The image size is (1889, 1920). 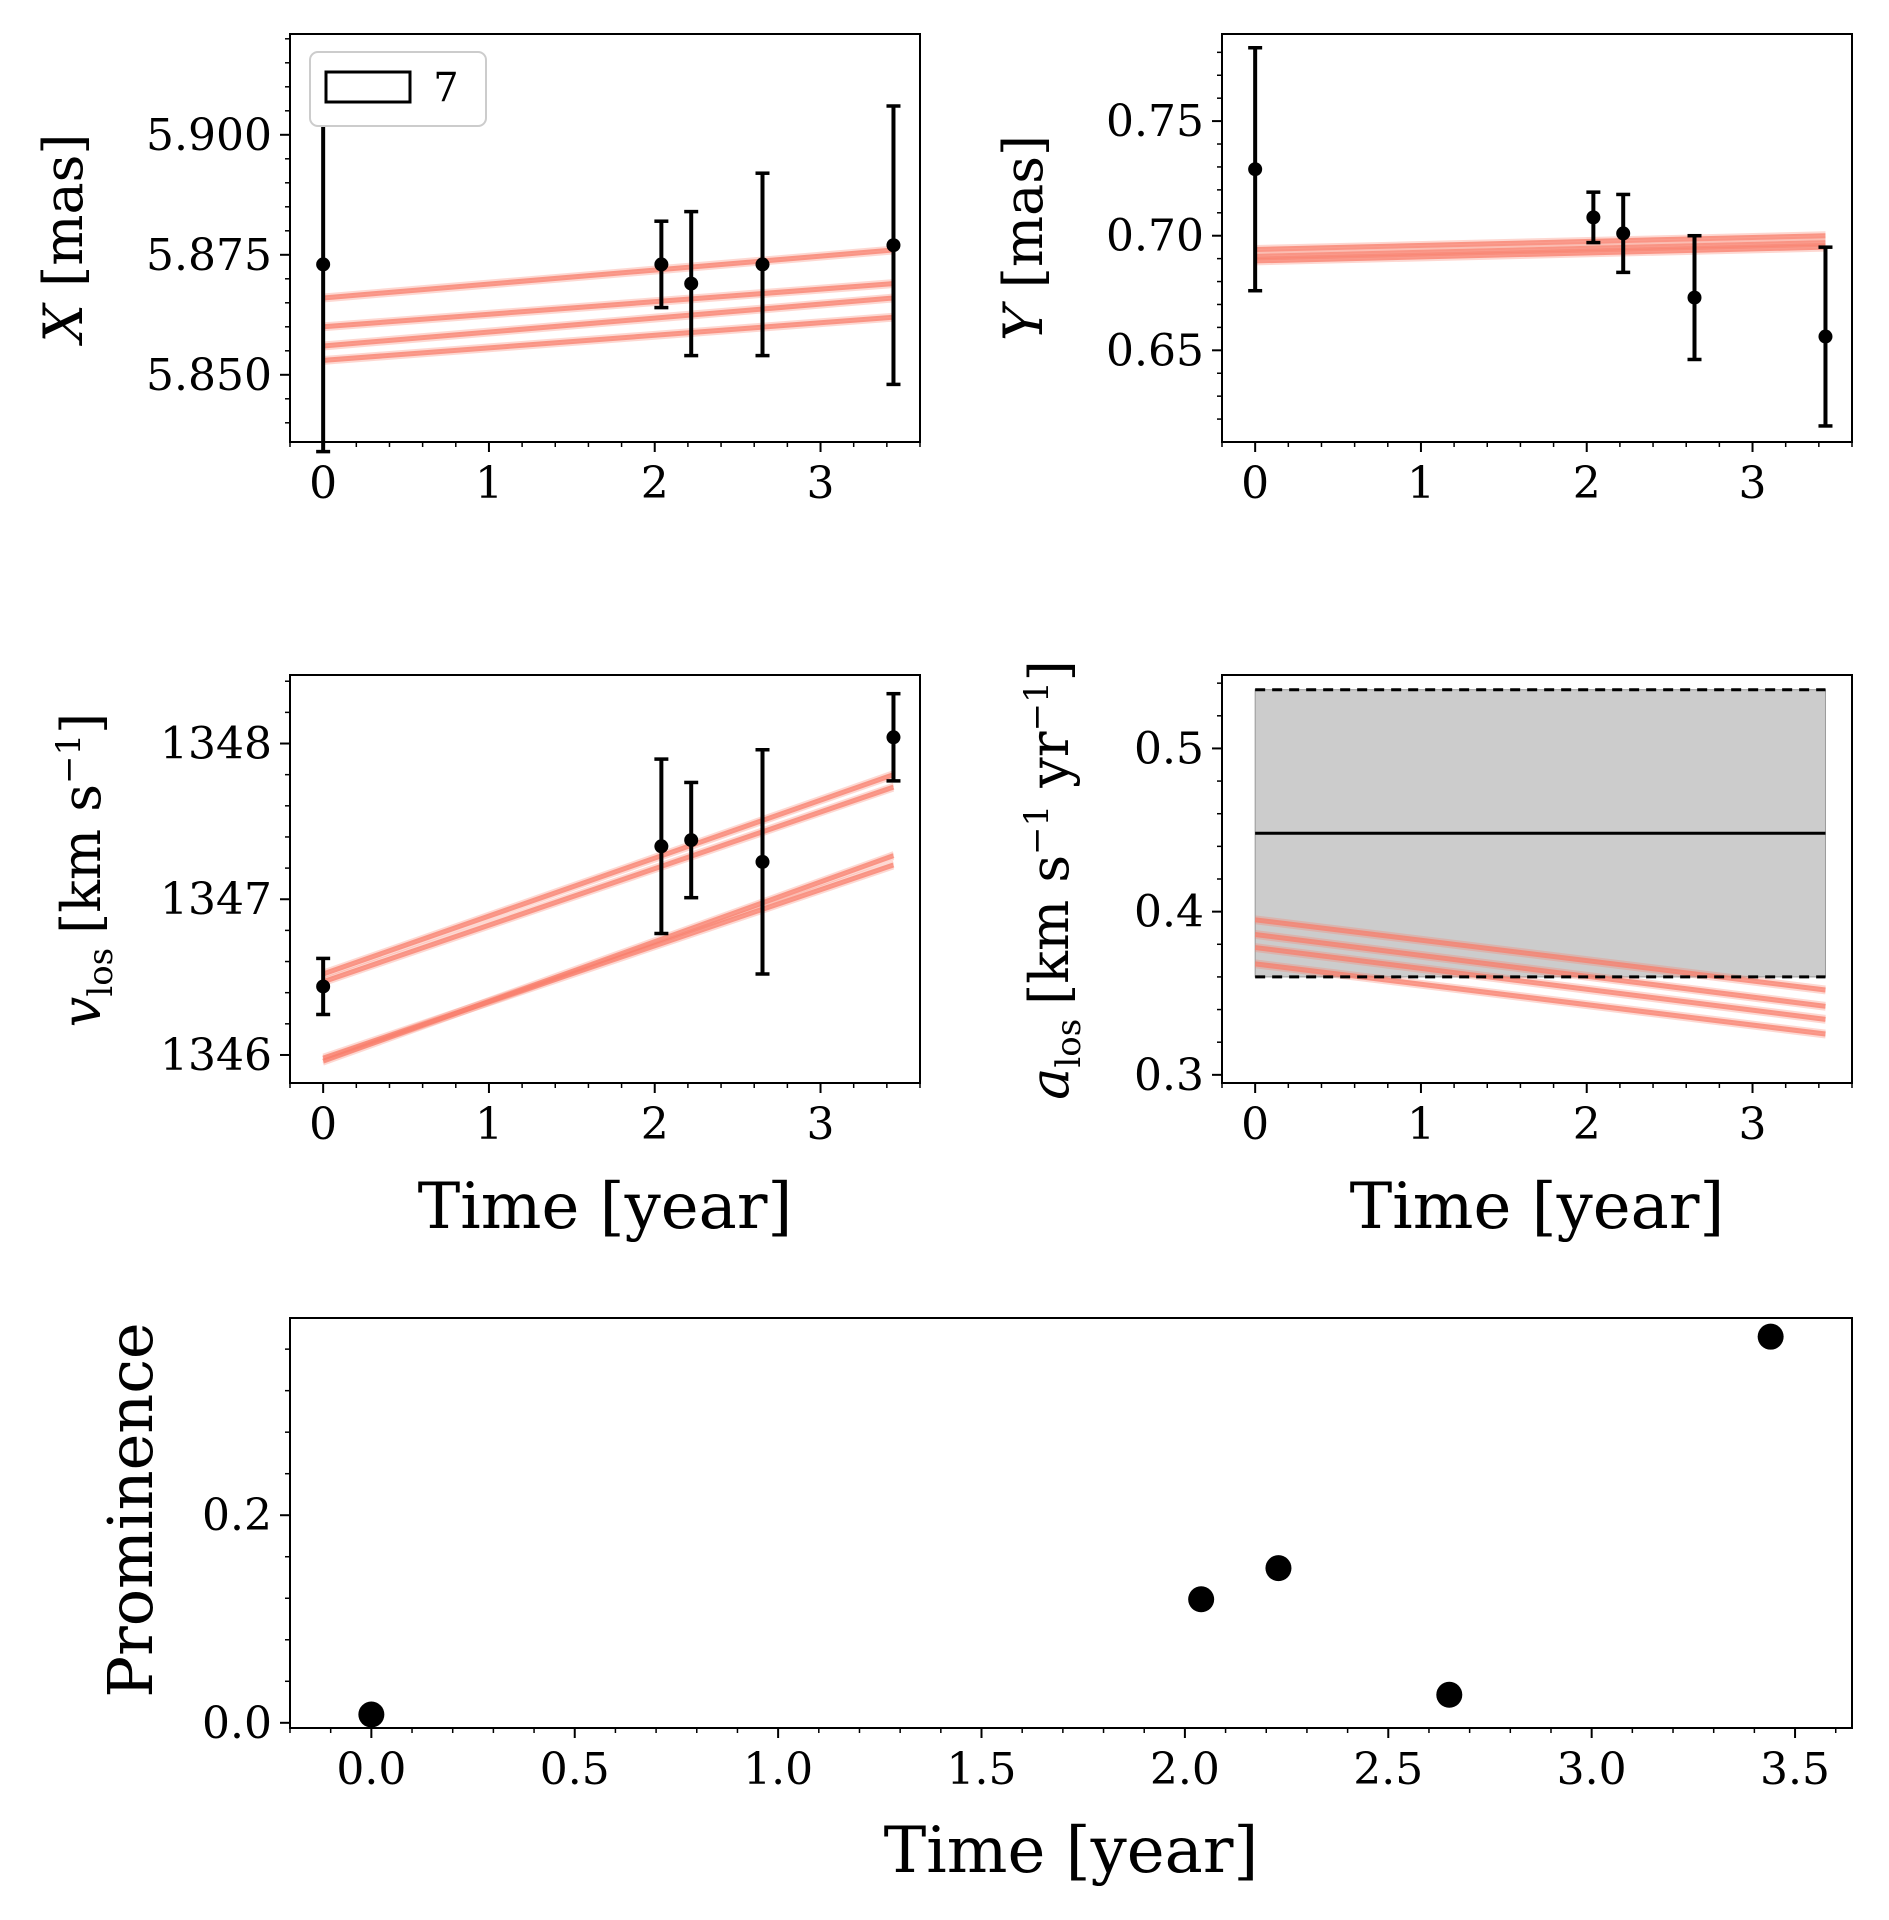 I want to click on panel-alos-frame, so click(x=1537, y=879).